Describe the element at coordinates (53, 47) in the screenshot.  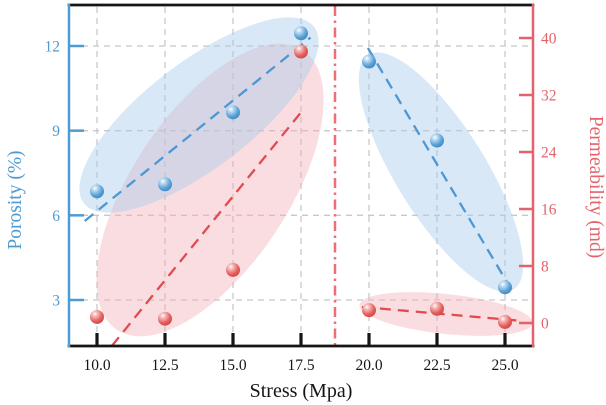
I see `left-tick-label: 12` at that location.